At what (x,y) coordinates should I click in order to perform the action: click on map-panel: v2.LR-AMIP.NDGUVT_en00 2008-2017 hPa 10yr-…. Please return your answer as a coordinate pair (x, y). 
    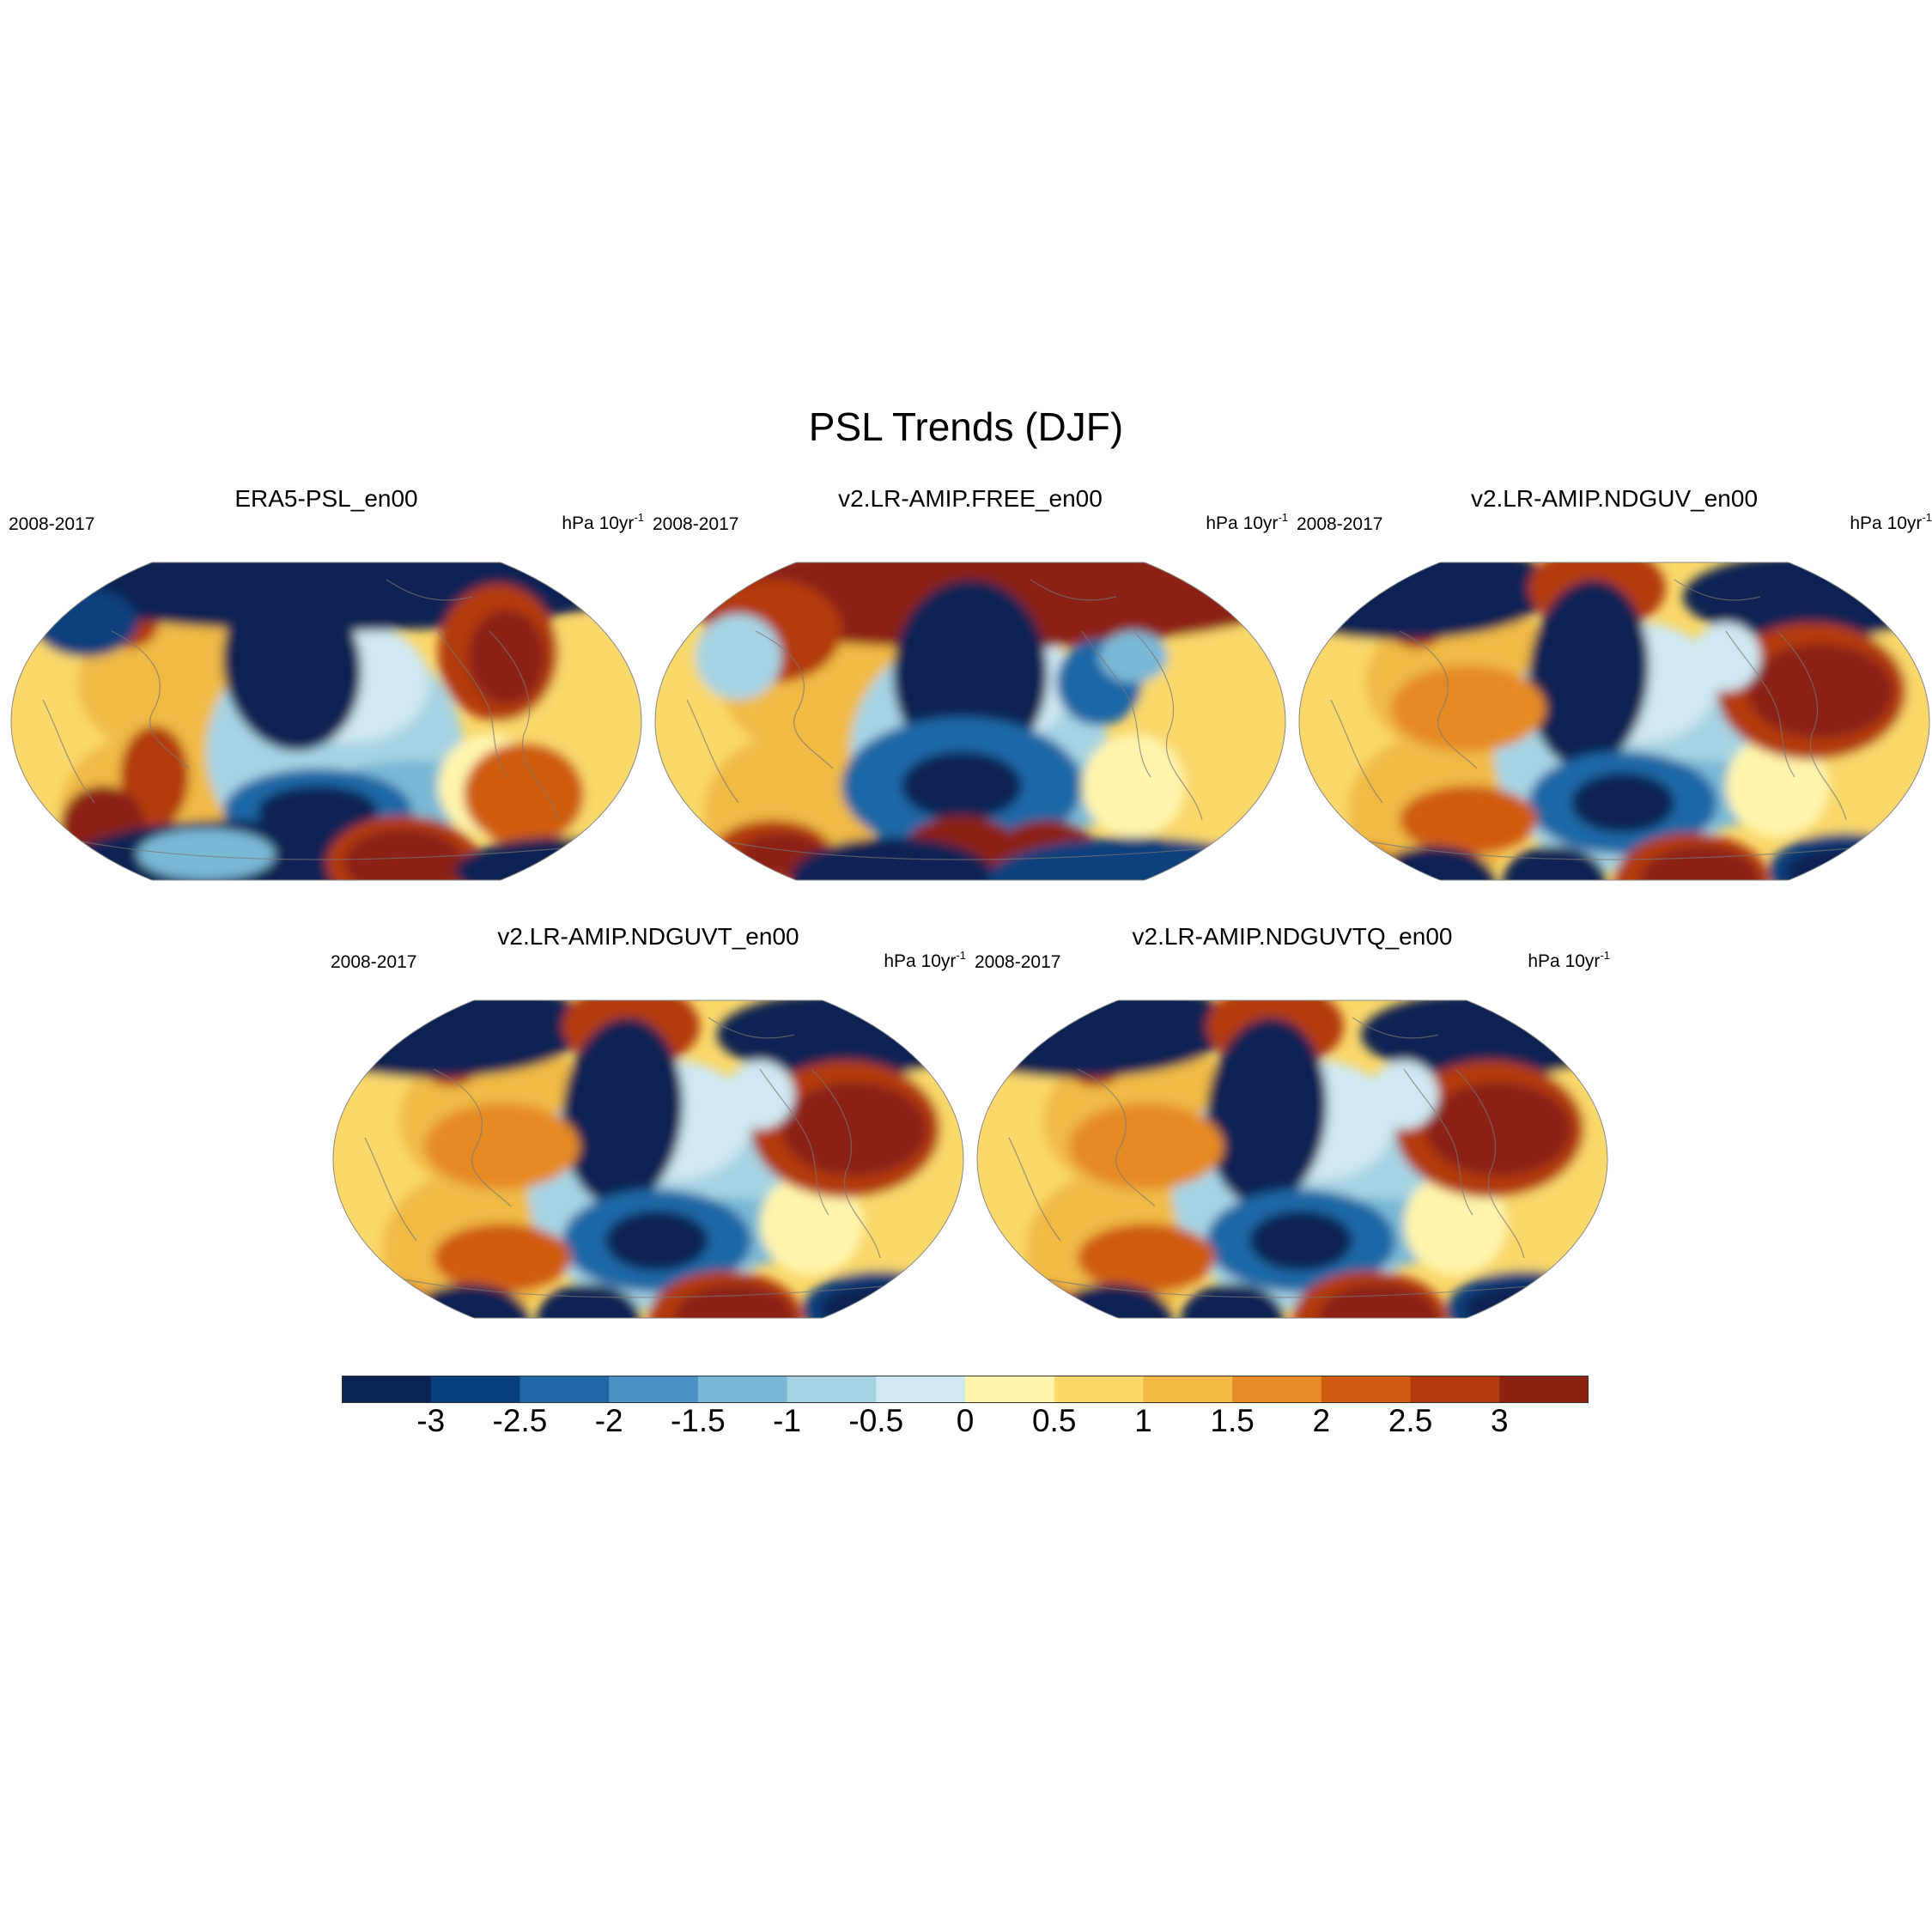
    Looking at the image, I should click on (649, 1125).